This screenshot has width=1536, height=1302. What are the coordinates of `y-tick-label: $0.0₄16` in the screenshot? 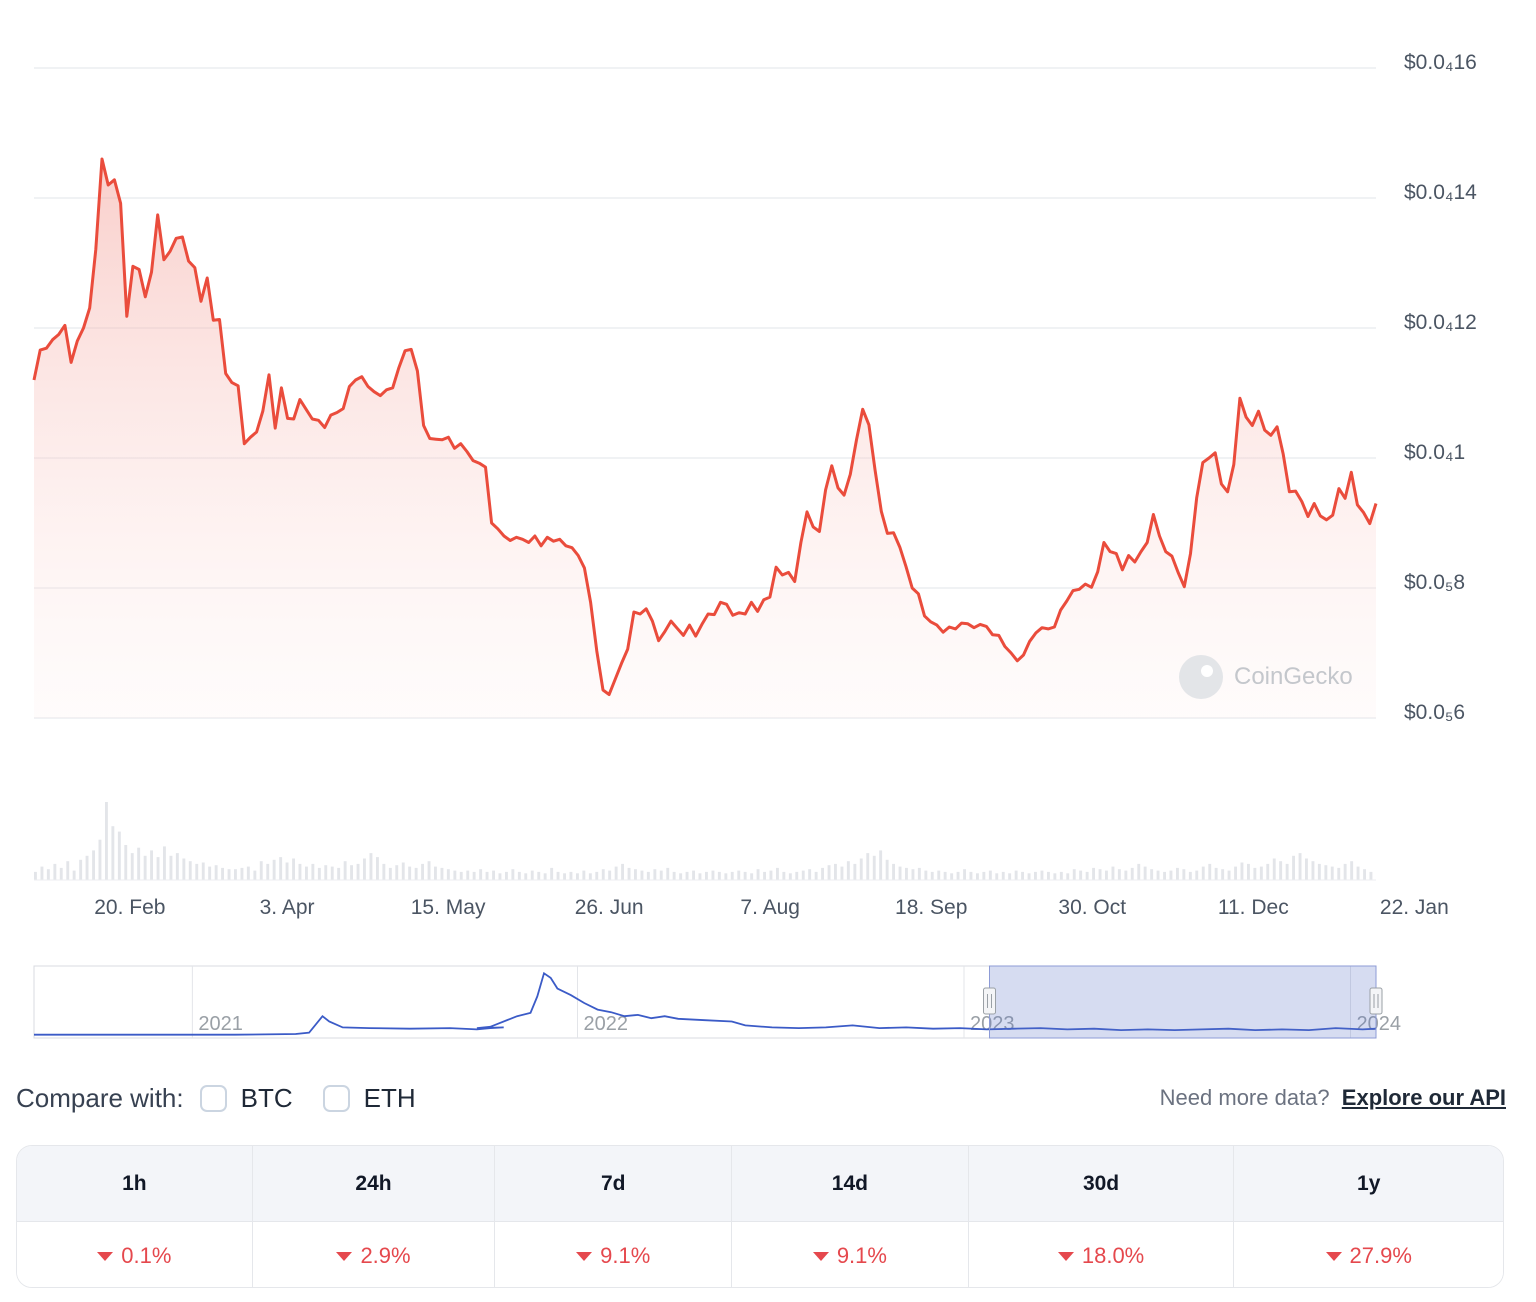 It's located at (1440, 62).